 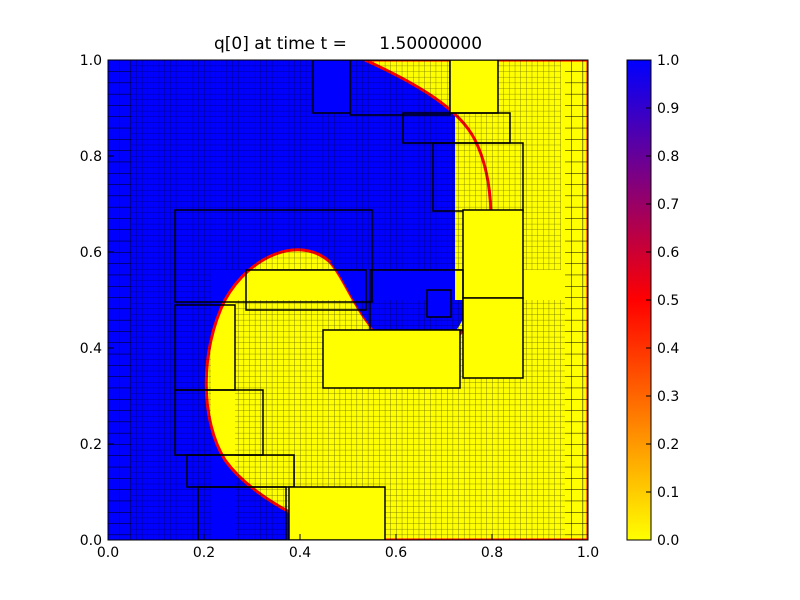 What do you see at coordinates (668, 445) in the screenshot?
I see `colorbar-tick-label: 0.2` at bounding box center [668, 445].